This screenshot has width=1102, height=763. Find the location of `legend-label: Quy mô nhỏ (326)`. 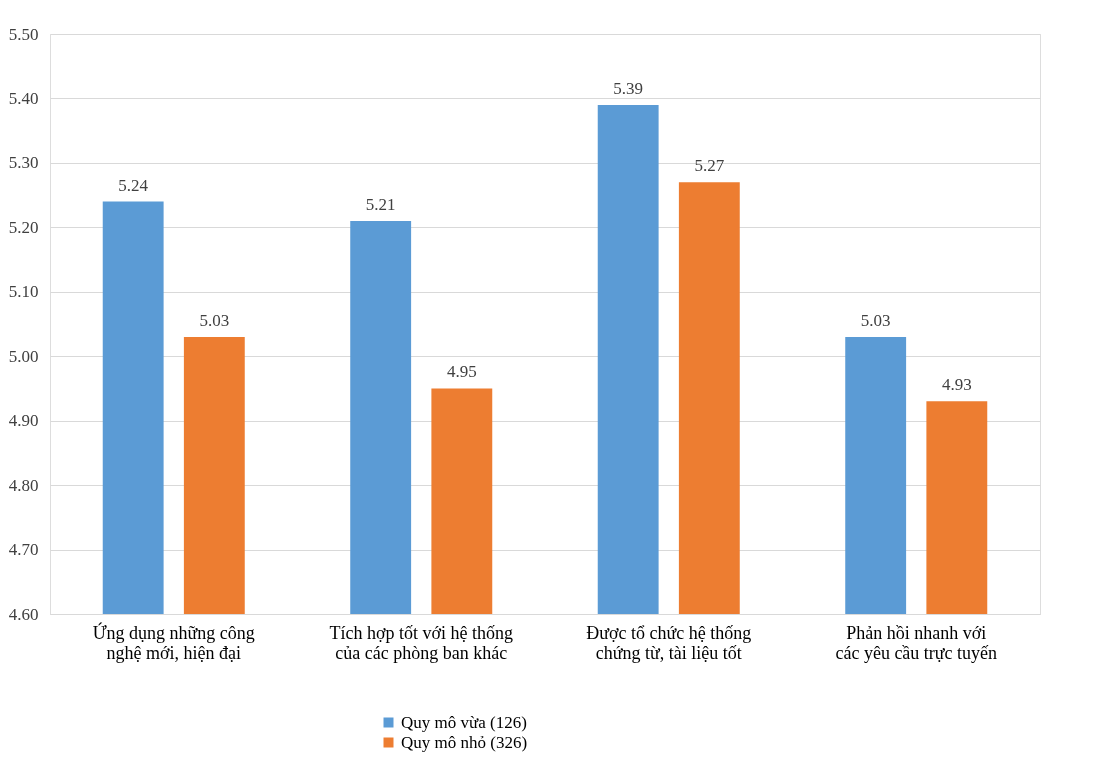

legend-label: Quy mô nhỏ (326) is located at coordinates (464, 742).